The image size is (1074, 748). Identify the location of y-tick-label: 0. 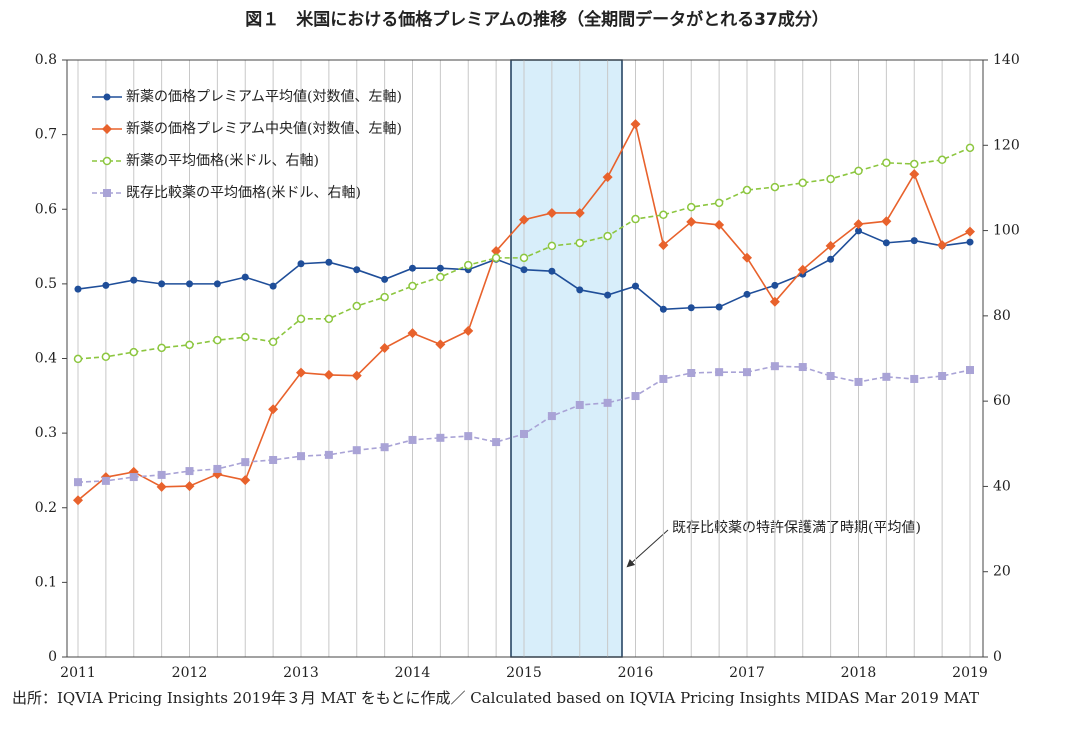
(52, 657).